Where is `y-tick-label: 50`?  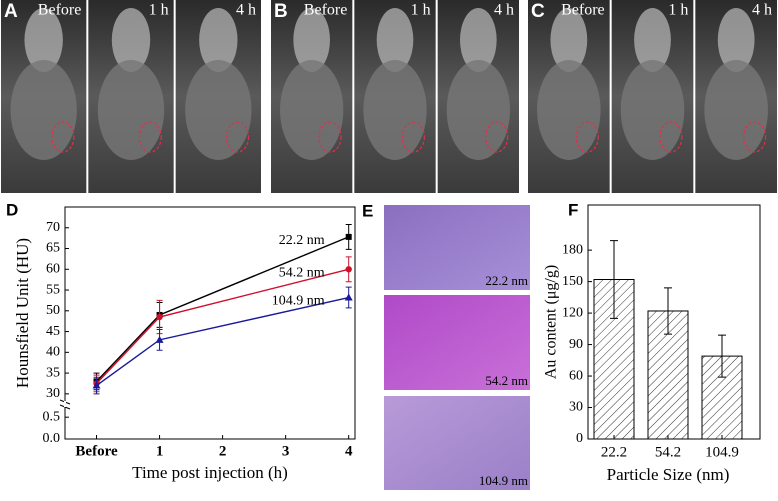
y-tick-label: 50 is located at coordinates (53, 310).